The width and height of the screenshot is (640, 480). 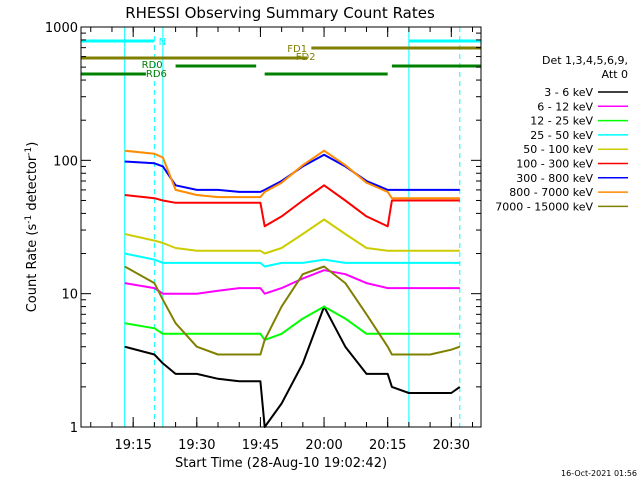 What do you see at coordinates (615, 74) in the screenshot?
I see `legend-header-attenuator: Att 0` at bounding box center [615, 74].